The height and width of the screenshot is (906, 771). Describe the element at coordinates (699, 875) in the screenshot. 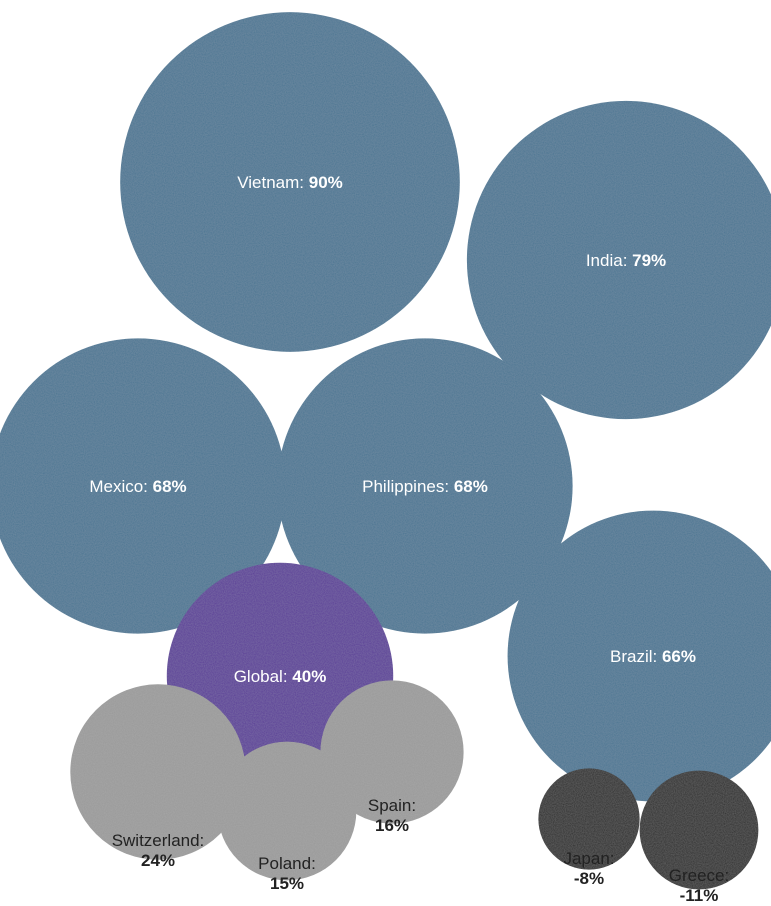

I see `bubble-name-greece: Greece:` at that location.